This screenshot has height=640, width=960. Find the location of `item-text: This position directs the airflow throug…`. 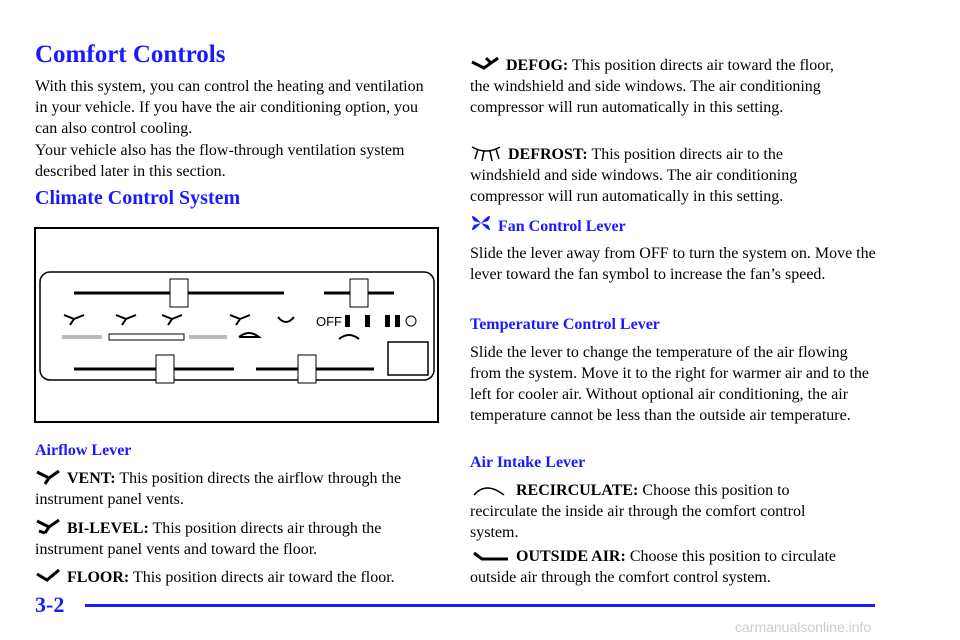

item-text: This position directs the airflow throug… is located at coordinates (218, 489).